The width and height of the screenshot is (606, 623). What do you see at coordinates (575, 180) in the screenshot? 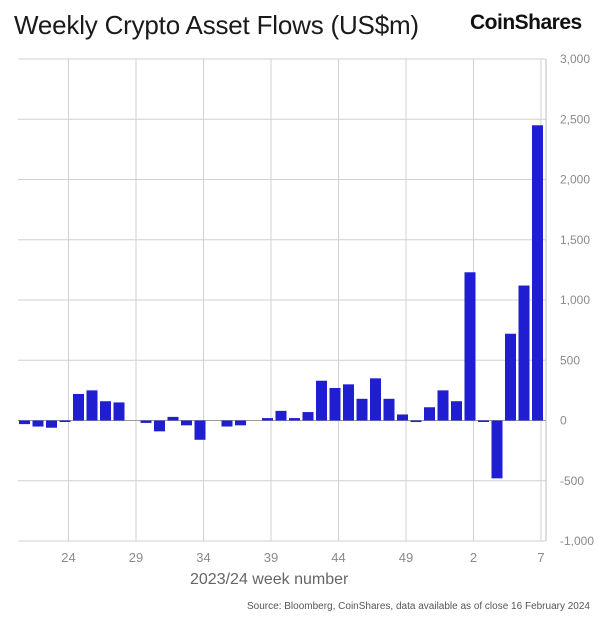
I see `y-tick-label: 2,000` at bounding box center [575, 180].